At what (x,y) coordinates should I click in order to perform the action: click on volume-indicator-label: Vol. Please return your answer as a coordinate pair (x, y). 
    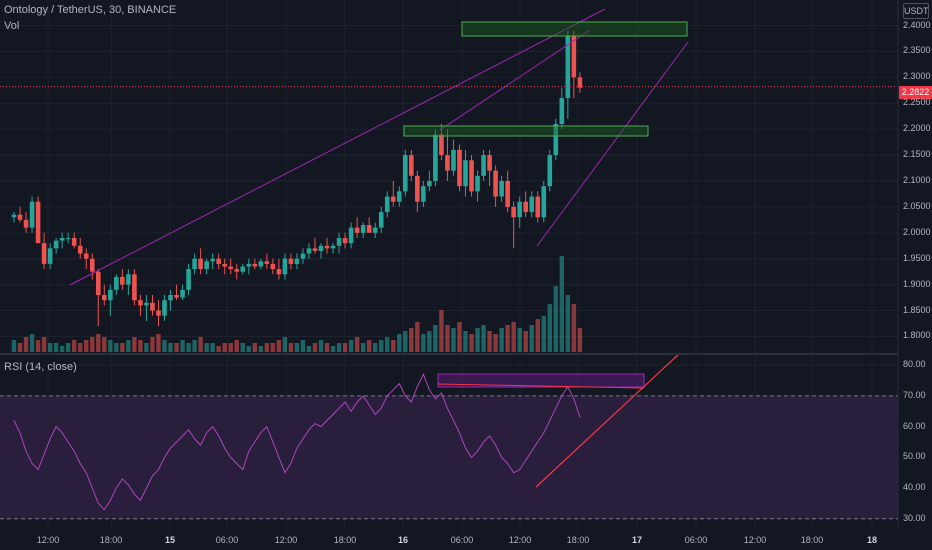
    Looking at the image, I should click on (12, 26).